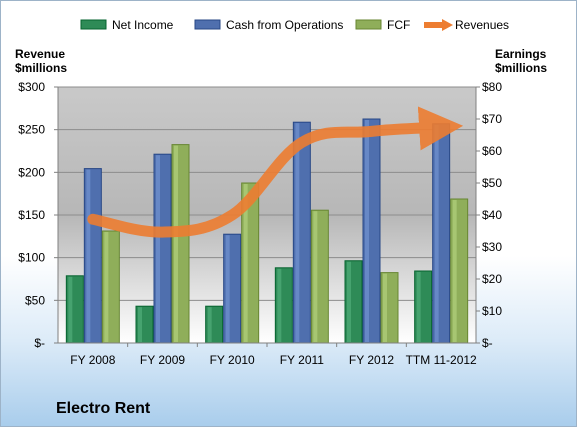 The width and height of the screenshot is (577, 428). Describe the element at coordinates (284, 25) in the screenshot. I see `legend-label: Cash from Operations` at that location.